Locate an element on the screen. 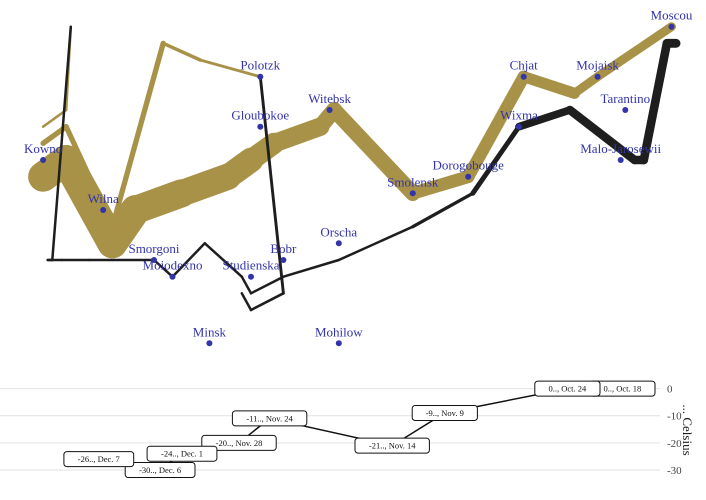 The height and width of the screenshot is (500, 706). temperature-label: -30.., Dec. 6 is located at coordinates (160, 470).